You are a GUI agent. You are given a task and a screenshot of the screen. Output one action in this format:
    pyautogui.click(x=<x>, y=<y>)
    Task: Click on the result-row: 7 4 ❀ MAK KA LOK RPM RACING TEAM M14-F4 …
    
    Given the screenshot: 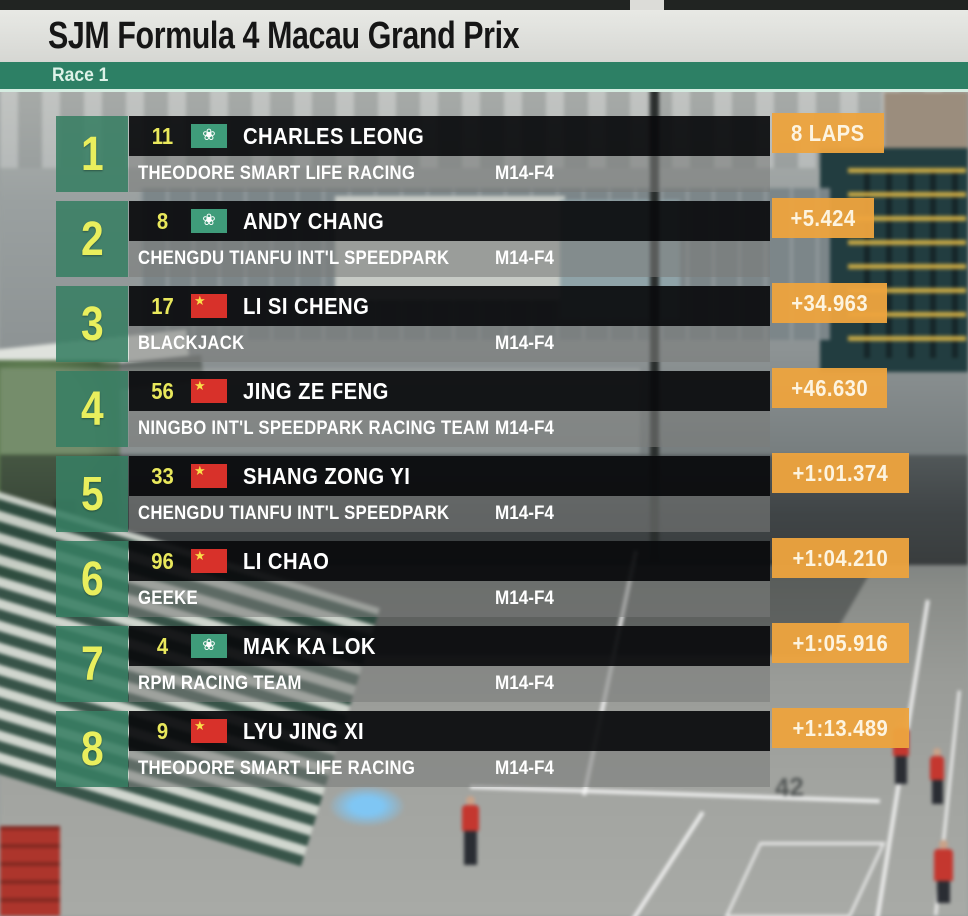 What is the action you would take?
    pyautogui.click(x=484, y=662)
    